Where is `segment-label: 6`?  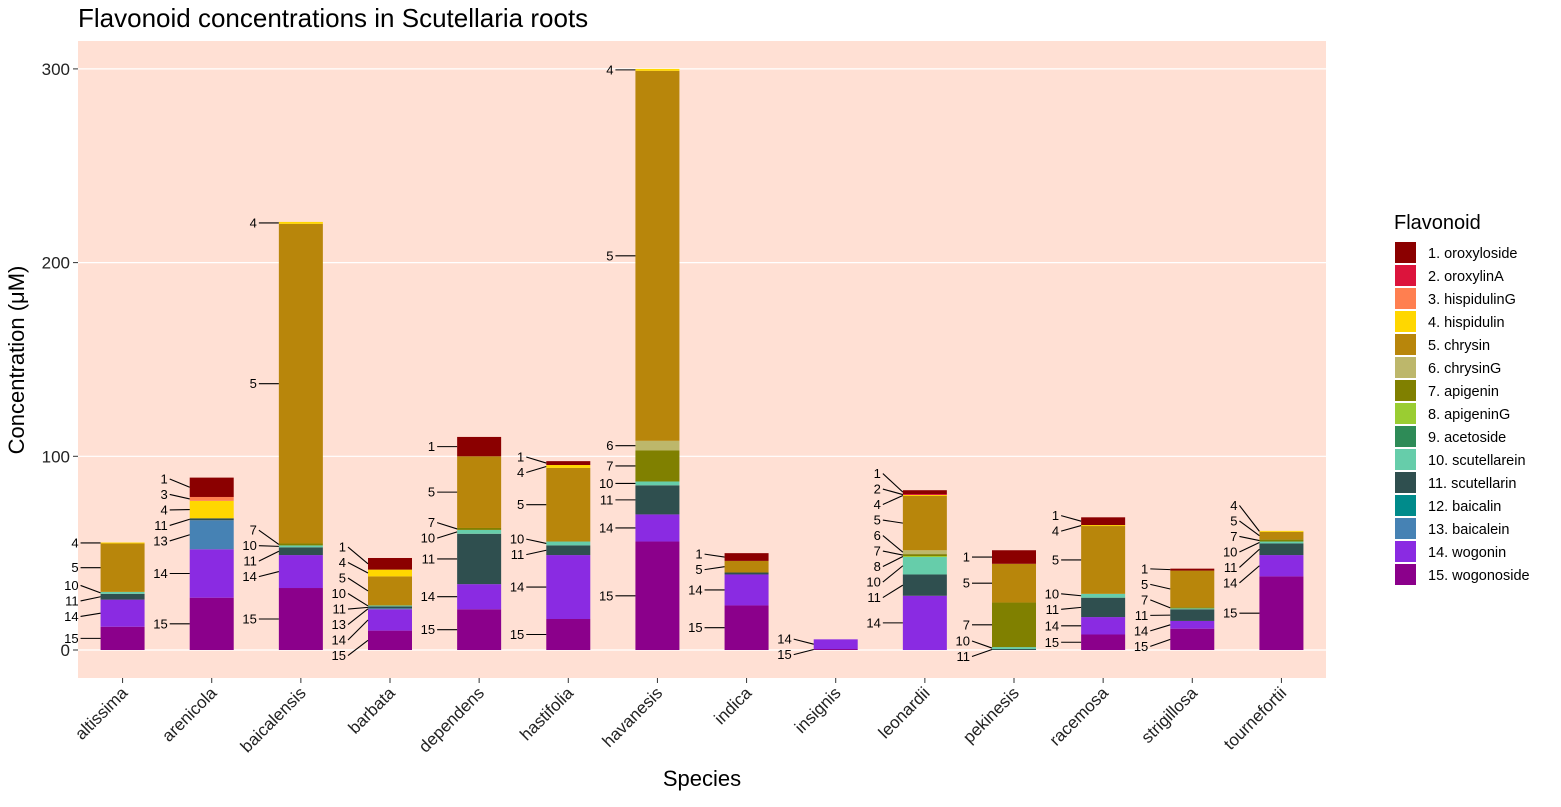
segment-label: 6 is located at coordinates (877, 535).